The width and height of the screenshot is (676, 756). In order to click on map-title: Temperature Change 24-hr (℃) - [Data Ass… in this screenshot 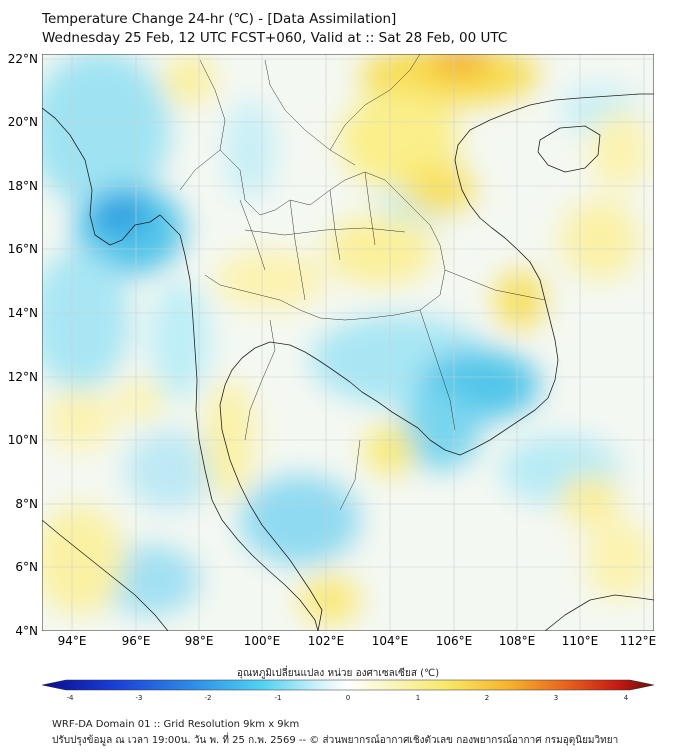, I will do `click(219, 19)`.